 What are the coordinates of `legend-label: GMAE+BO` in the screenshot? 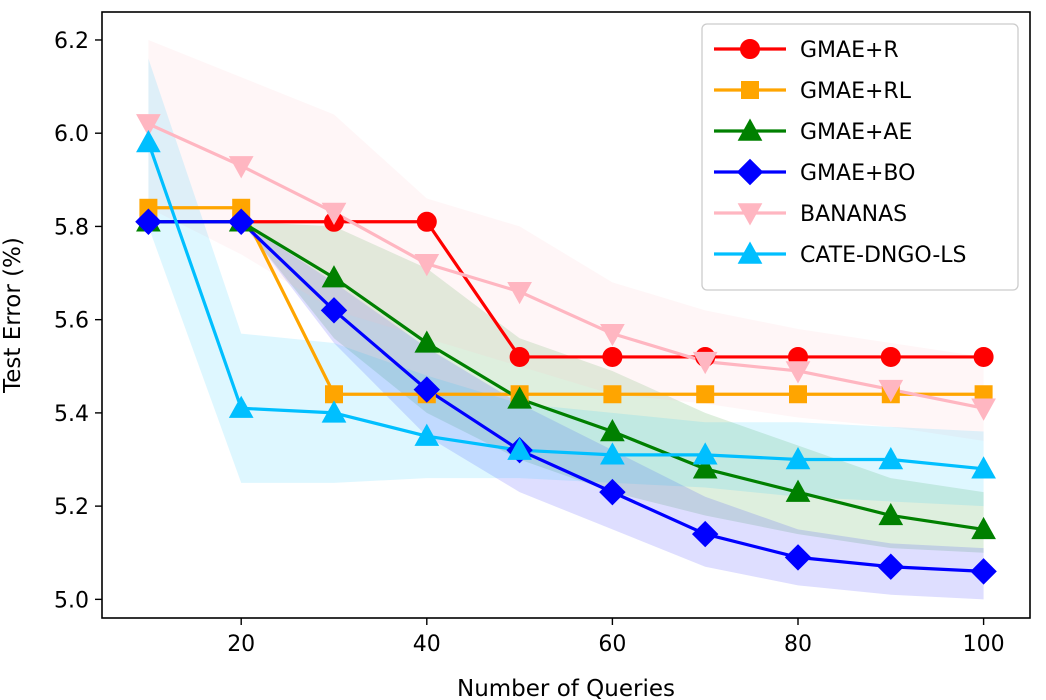 It's located at (857, 173).